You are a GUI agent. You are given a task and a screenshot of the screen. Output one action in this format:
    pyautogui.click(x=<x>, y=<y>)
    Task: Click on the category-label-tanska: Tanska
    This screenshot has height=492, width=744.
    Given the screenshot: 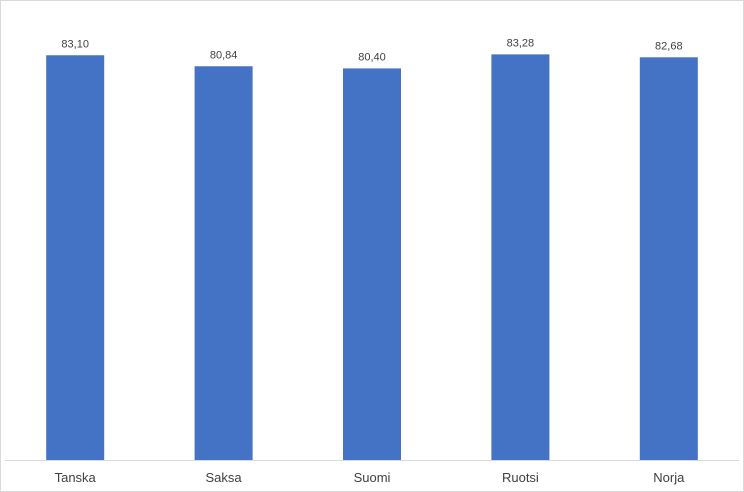 What is the action you would take?
    pyautogui.click(x=76, y=477)
    